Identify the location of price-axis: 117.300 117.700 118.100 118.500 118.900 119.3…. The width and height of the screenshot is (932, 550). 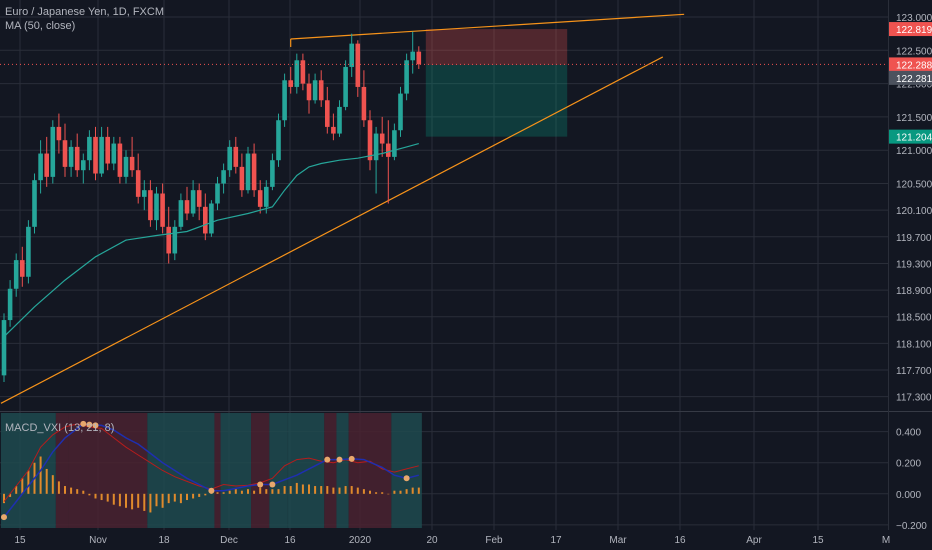
(914, 208).